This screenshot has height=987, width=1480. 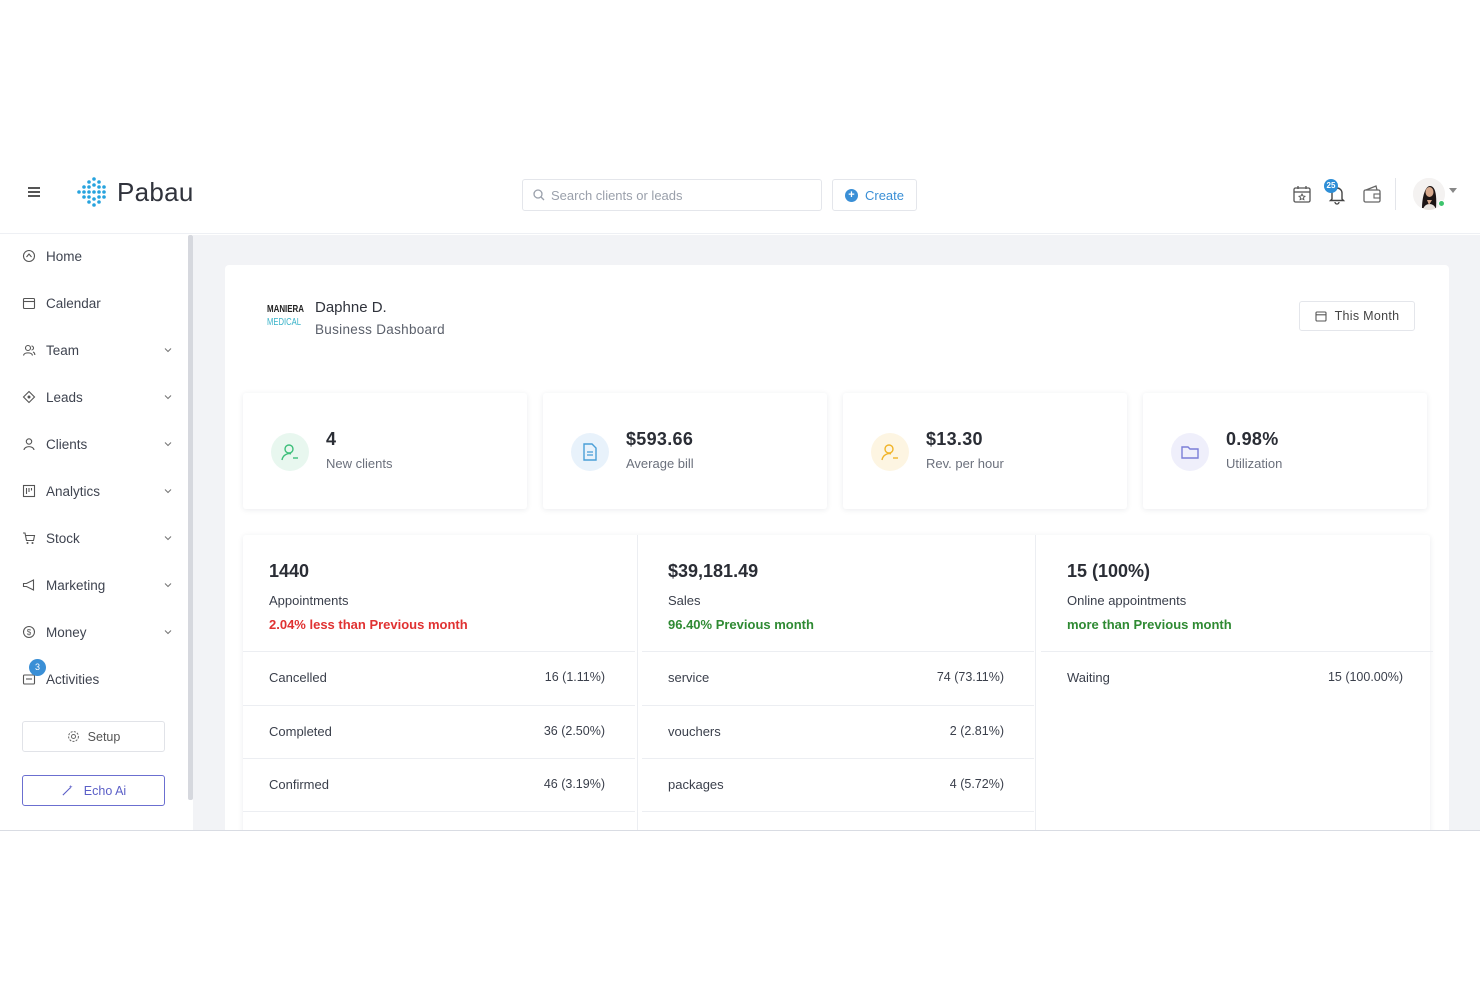 What do you see at coordinates (28, 585) in the screenshot?
I see `marketing-icon` at bounding box center [28, 585].